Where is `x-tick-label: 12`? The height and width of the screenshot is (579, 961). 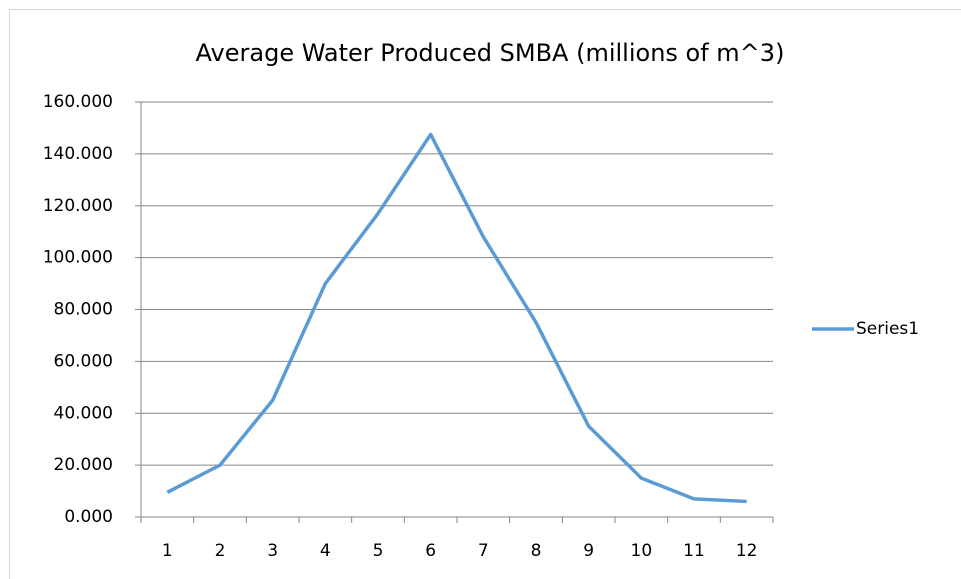 x-tick-label: 12 is located at coordinates (747, 551).